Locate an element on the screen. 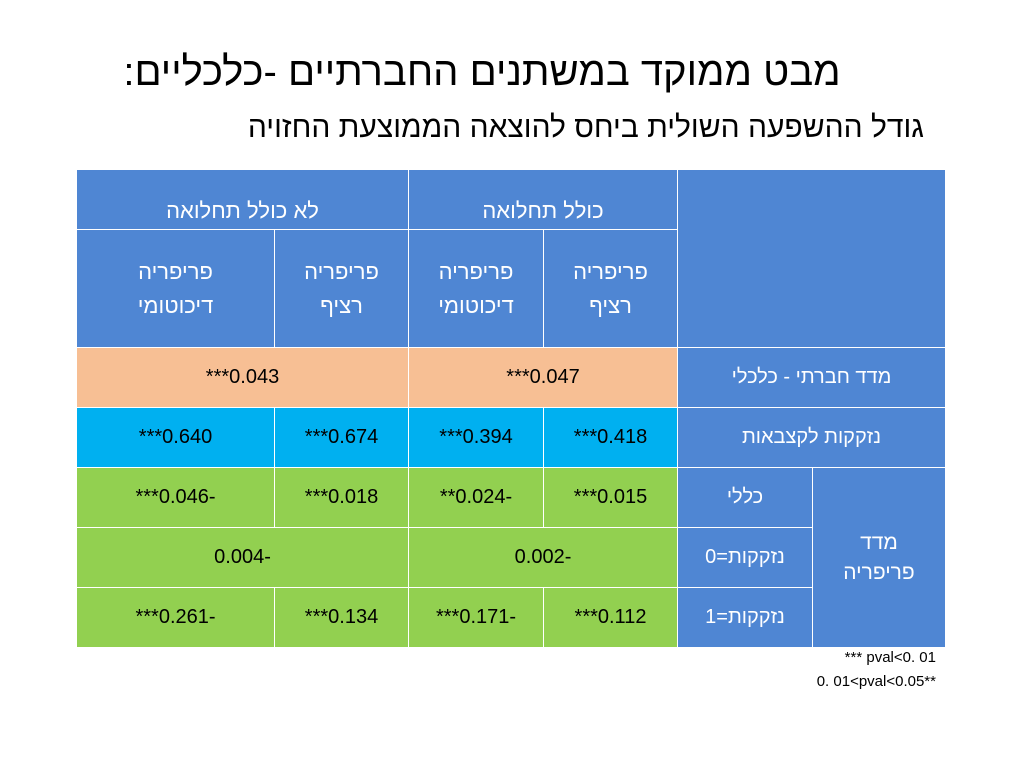  table-cell: ***0.674 is located at coordinates (342, 438).